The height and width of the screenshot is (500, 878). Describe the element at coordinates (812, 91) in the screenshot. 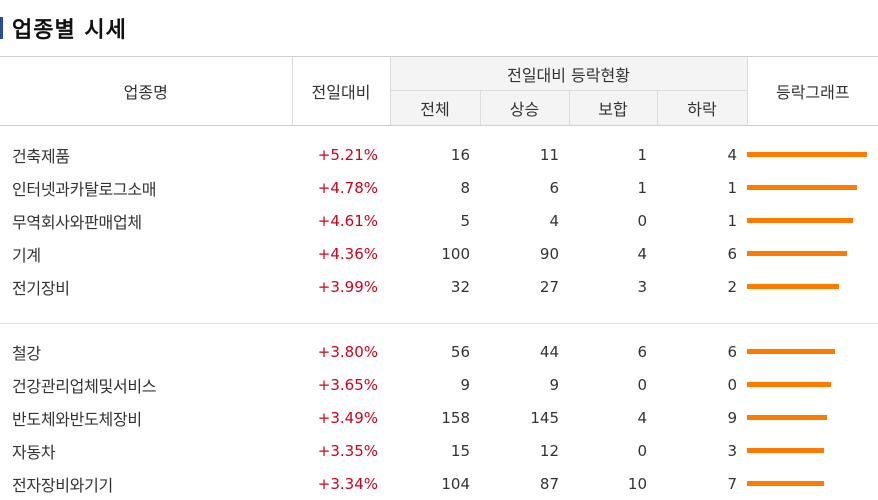

I see `header-graph: 등락그래프` at that location.